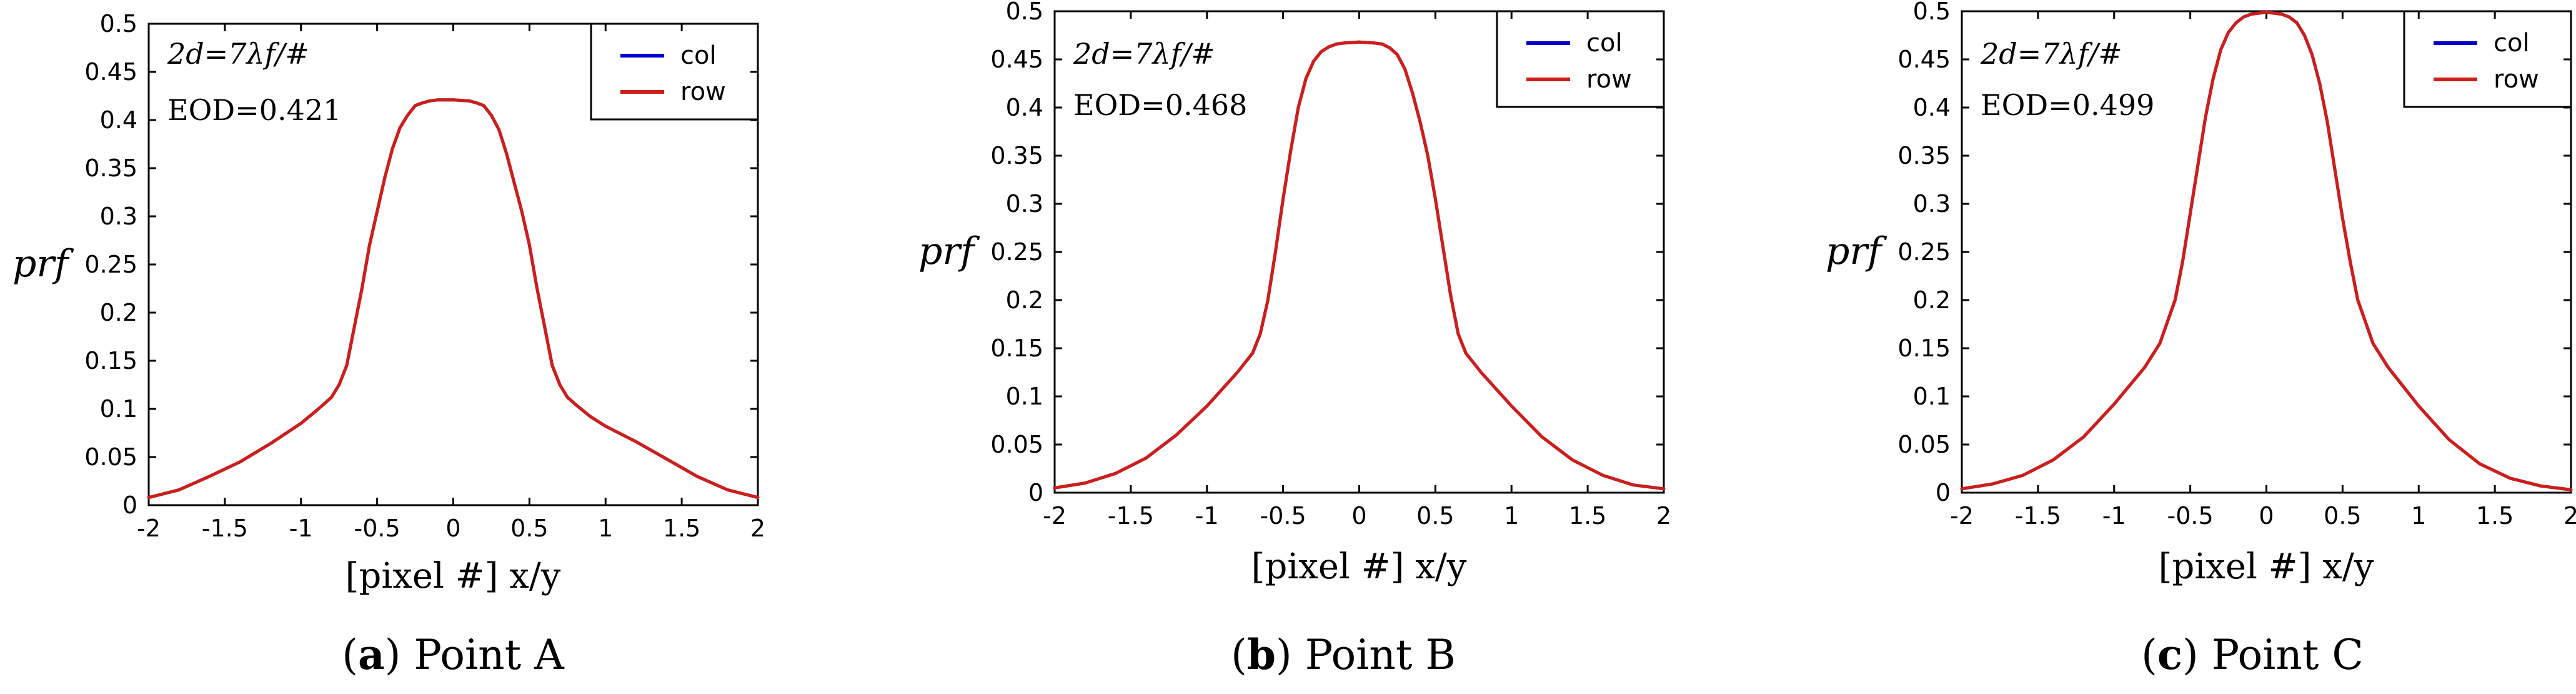  What do you see at coordinates (1380, 655) in the screenshot?
I see `caption-text: Point B` at bounding box center [1380, 655].